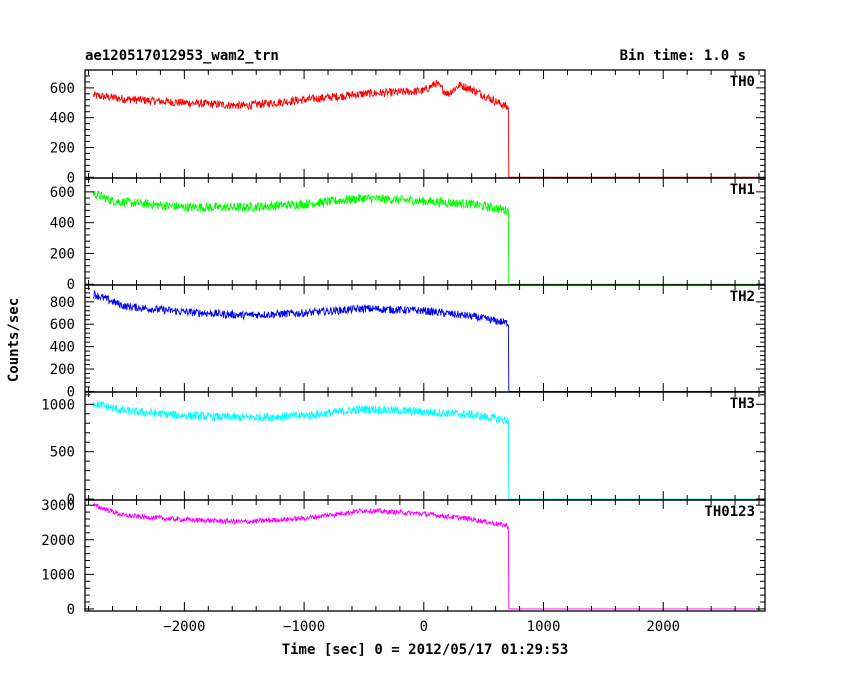  What do you see at coordinates (62, 303) in the screenshot?
I see `y-tick-label: 800` at bounding box center [62, 303].